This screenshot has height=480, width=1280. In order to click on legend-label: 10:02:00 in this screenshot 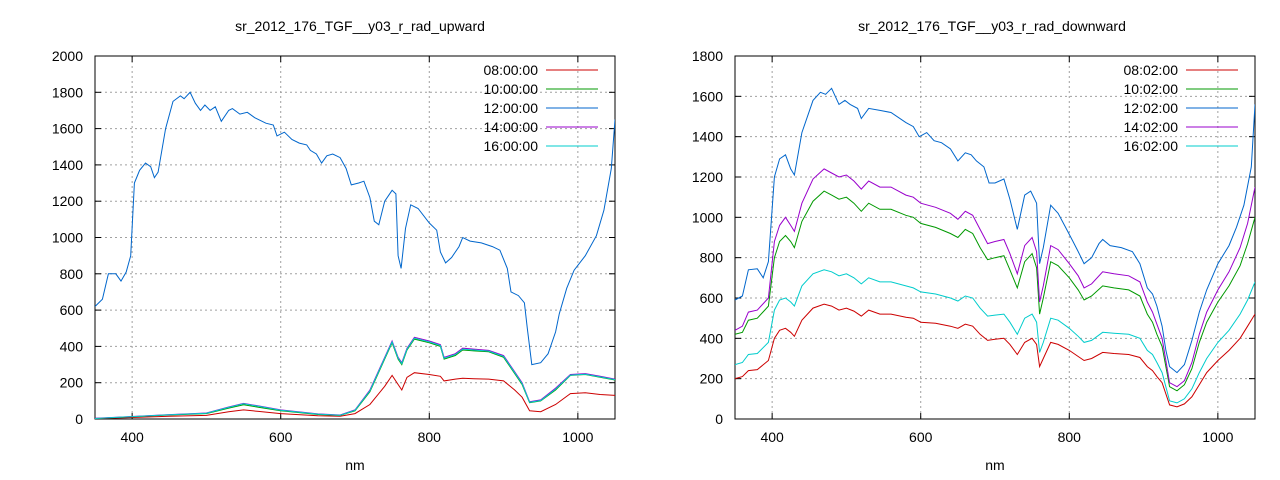, I will do `click(1151, 89)`.